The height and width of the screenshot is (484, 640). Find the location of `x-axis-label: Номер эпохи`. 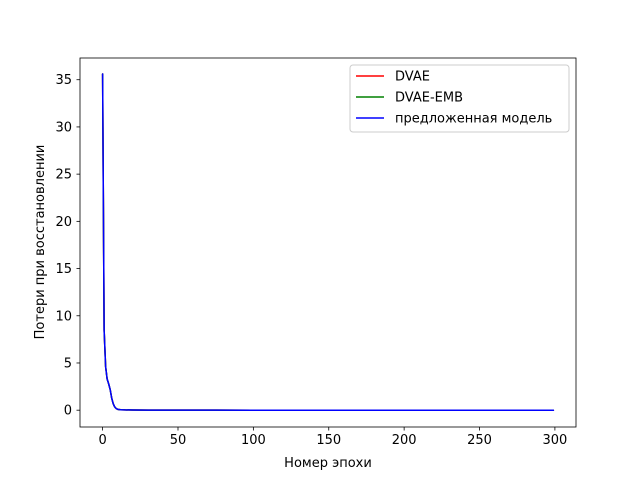

x-axis-label: Номер эпохи is located at coordinates (328, 463).